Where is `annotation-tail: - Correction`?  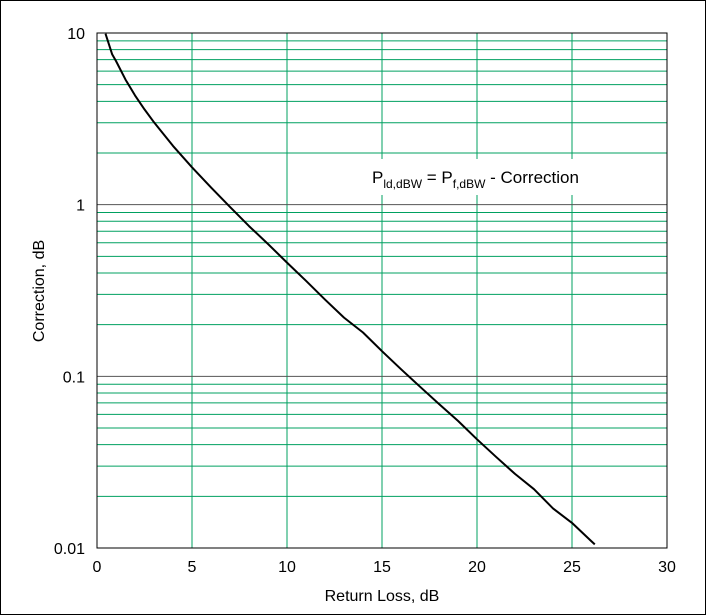 annotation-tail: - Correction is located at coordinates (532, 177).